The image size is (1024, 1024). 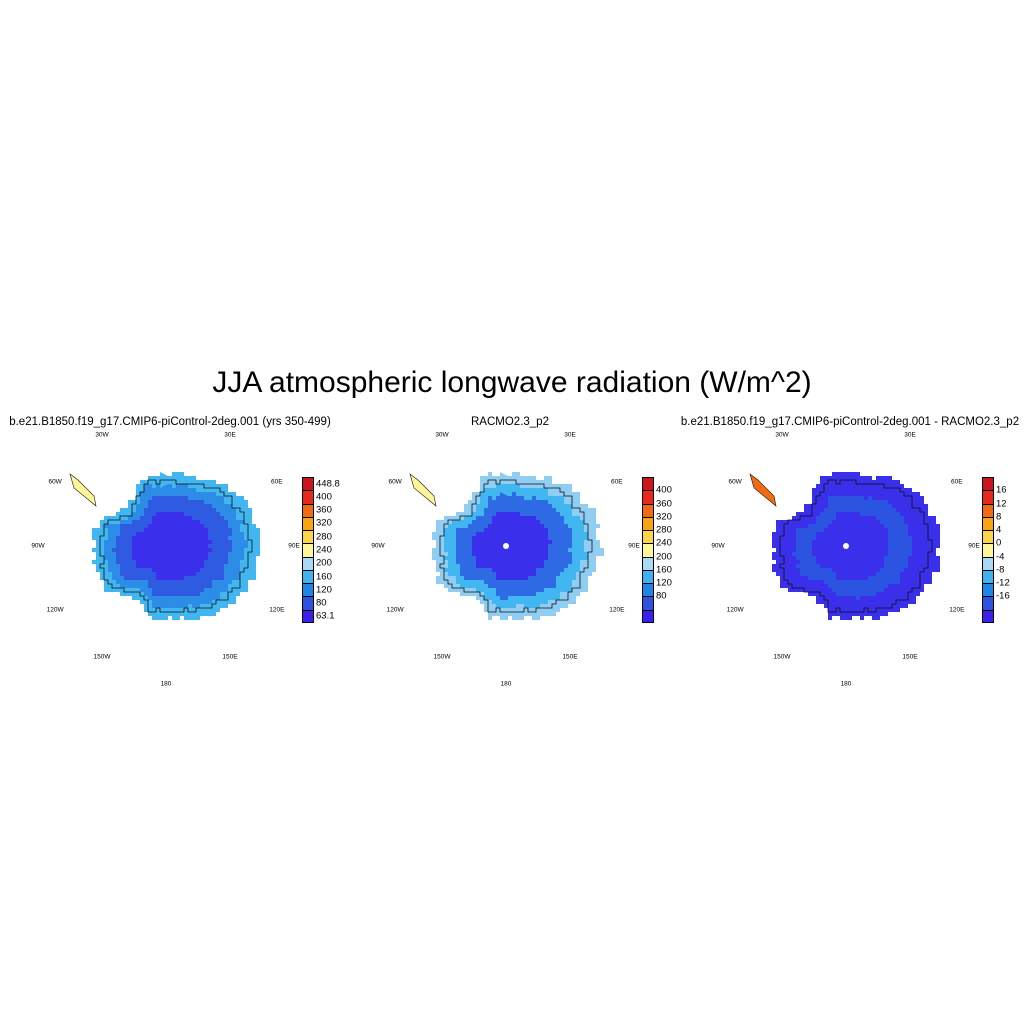 I want to click on colorbar-label: -8, so click(x=1000, y=570).